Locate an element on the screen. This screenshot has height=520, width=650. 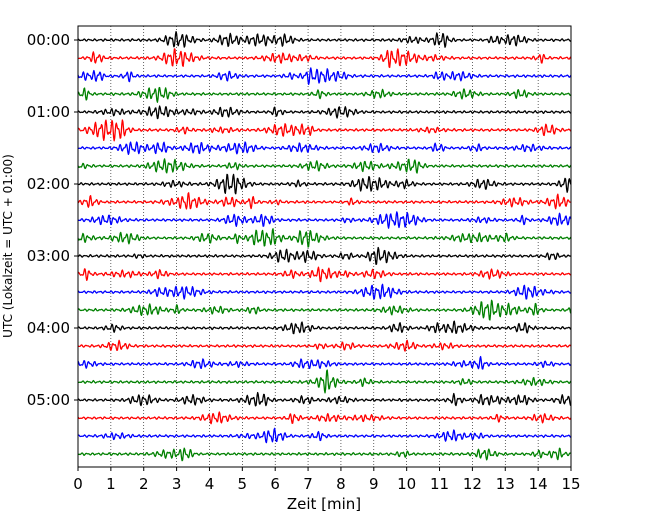
x-tick-label-8: 8 is located at coordinates (341, 484).